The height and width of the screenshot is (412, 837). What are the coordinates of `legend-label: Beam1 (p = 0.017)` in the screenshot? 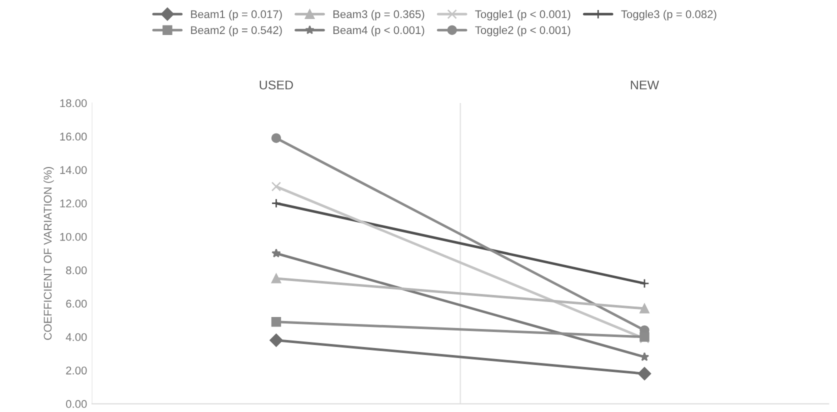 It's located at (236, 15).